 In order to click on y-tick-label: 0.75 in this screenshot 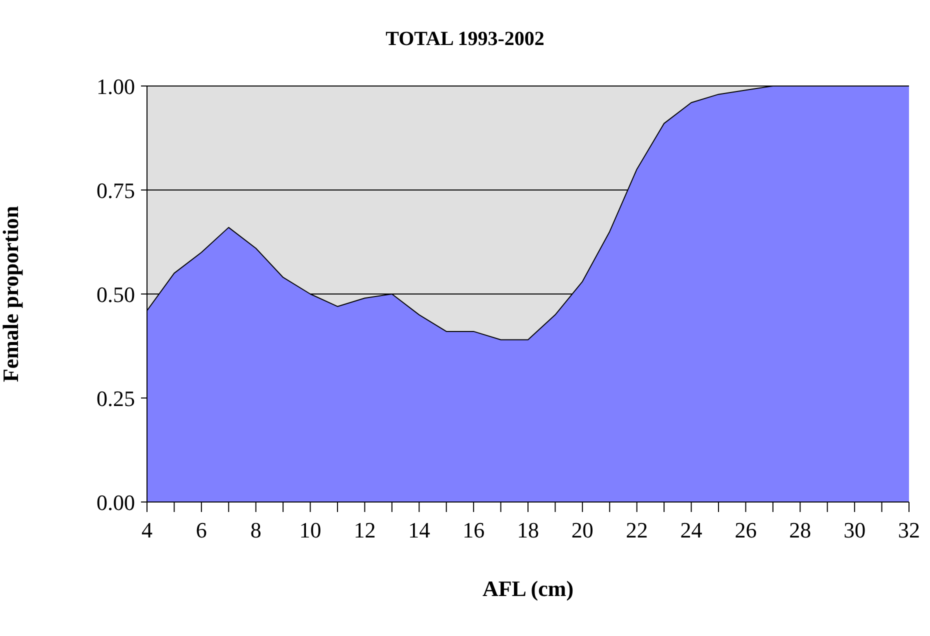, I will do `click(115, 190)`.